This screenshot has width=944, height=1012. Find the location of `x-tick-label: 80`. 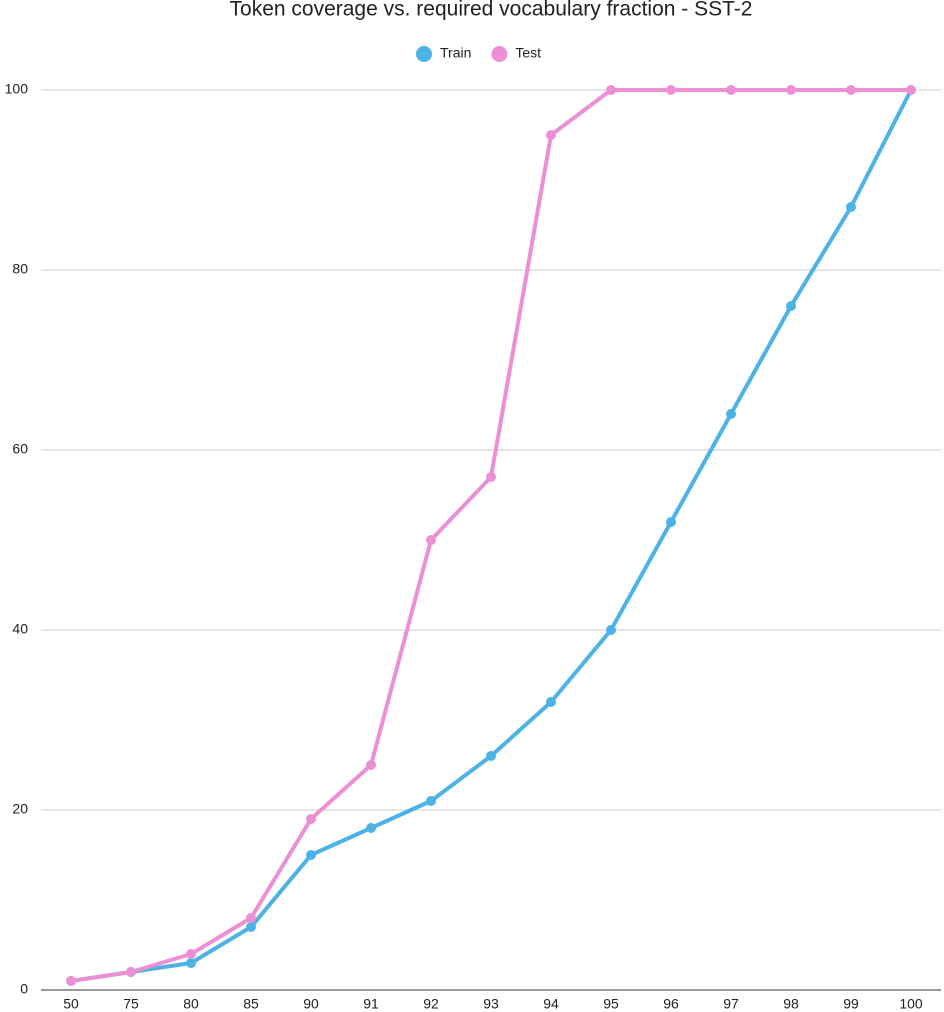

x-tick-label: 80 is located at coordinates (191, 1004).